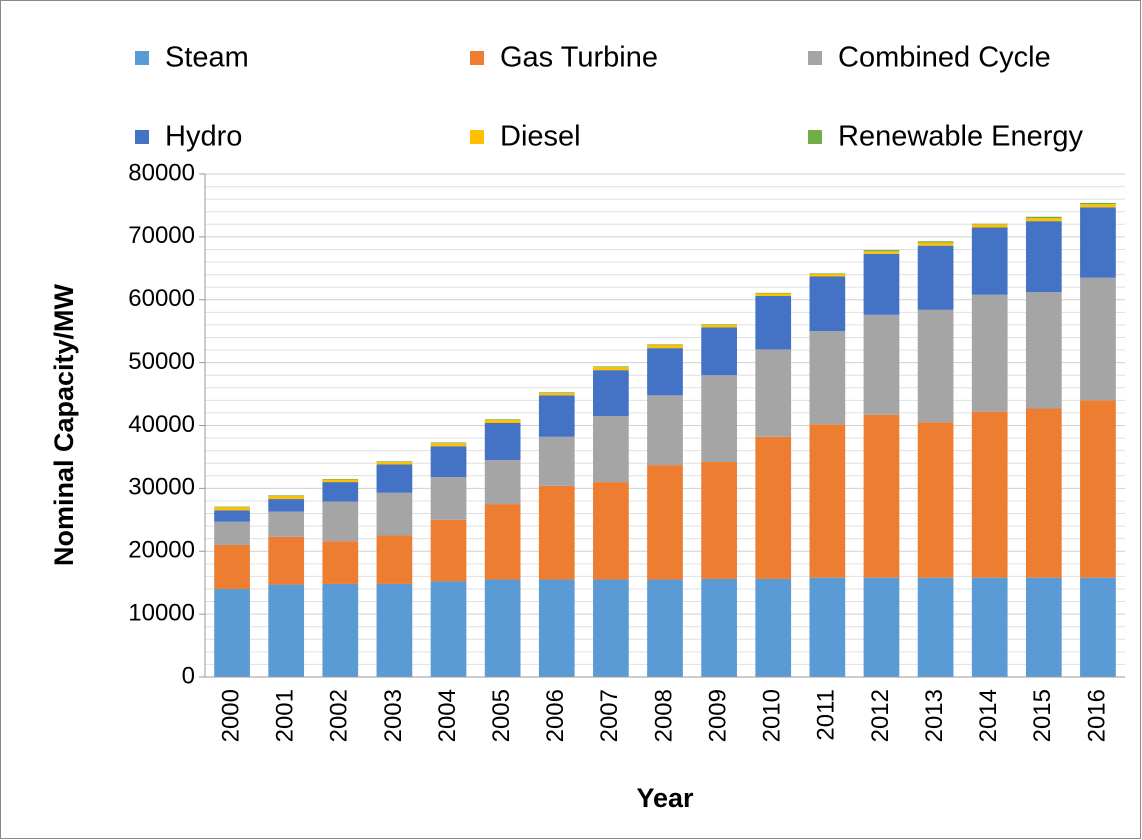 Image resolution: width=1142 pixels, height=840 pixels. Describe the element at coordinates (207, 58) in the screenshot. I see `legend-label: Steam` at that location.